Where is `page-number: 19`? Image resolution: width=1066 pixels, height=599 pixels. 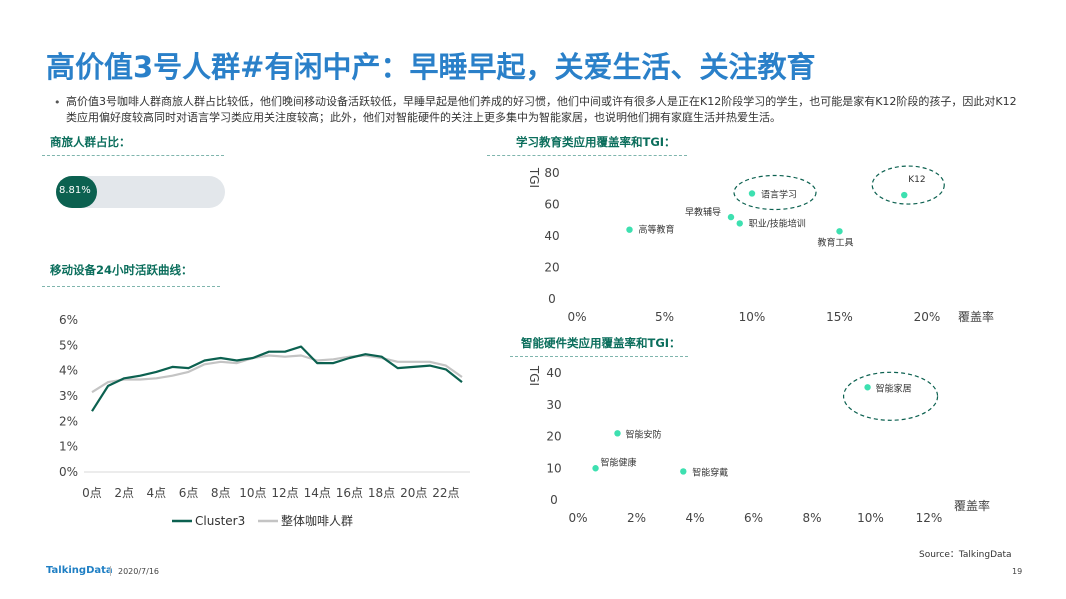
page-number: 19 is located at coordinates (1017, 571).